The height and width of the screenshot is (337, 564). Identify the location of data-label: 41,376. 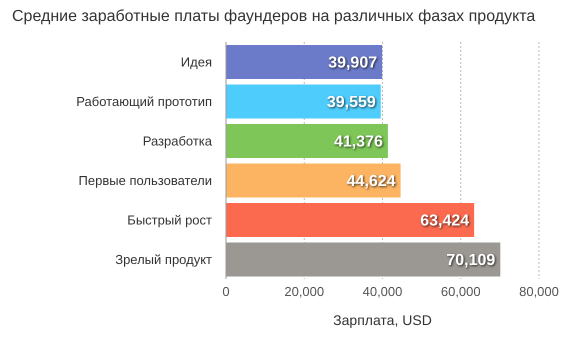
(358, 142).